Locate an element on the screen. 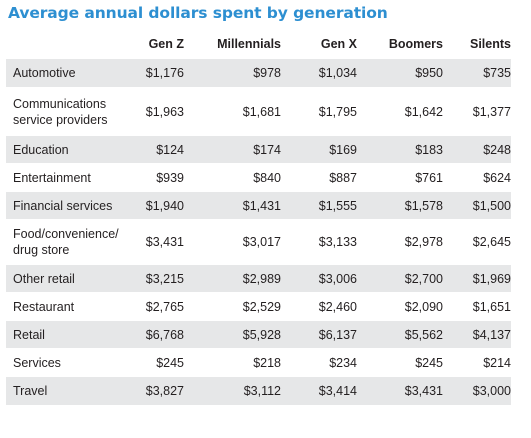 The width and height of the screenshot is (531, 438). value-cell: $735 is located at coordinates (477, 73).